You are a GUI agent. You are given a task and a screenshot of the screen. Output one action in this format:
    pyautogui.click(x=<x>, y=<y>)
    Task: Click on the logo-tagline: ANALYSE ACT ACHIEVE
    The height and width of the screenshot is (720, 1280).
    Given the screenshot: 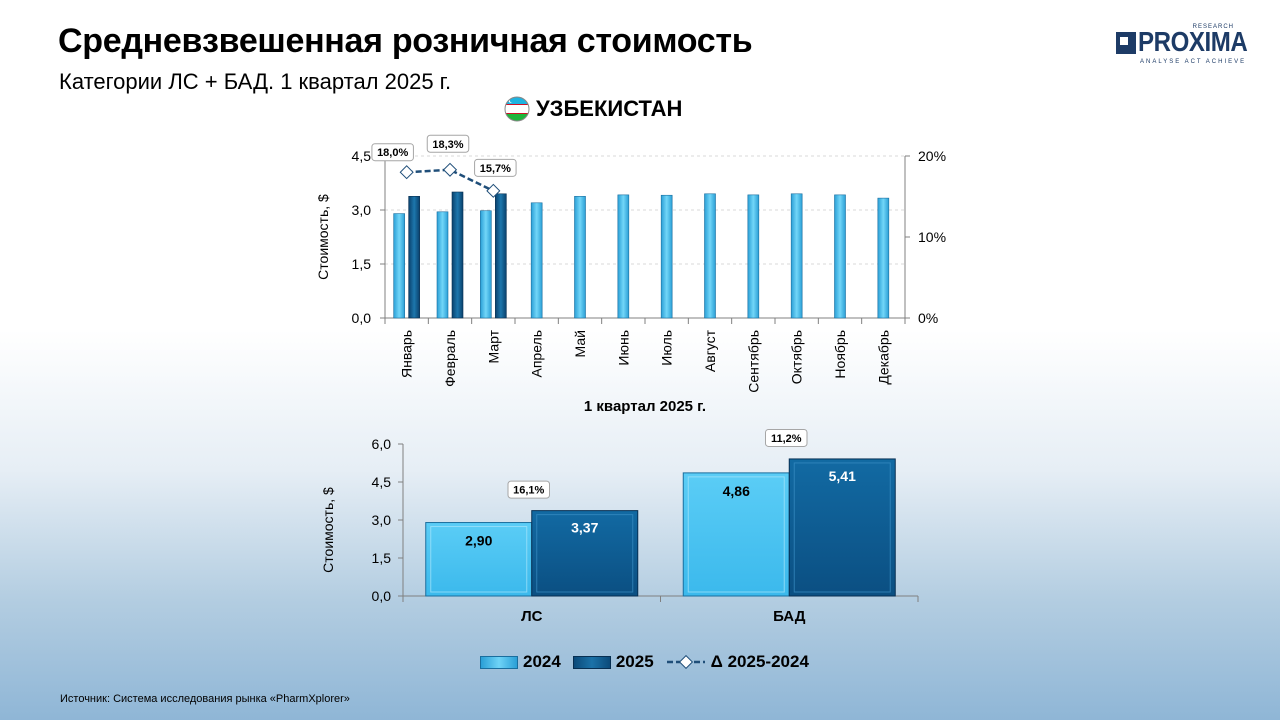 What is the action you would take?
    pyautogui.click(x=1193, y=62)
    